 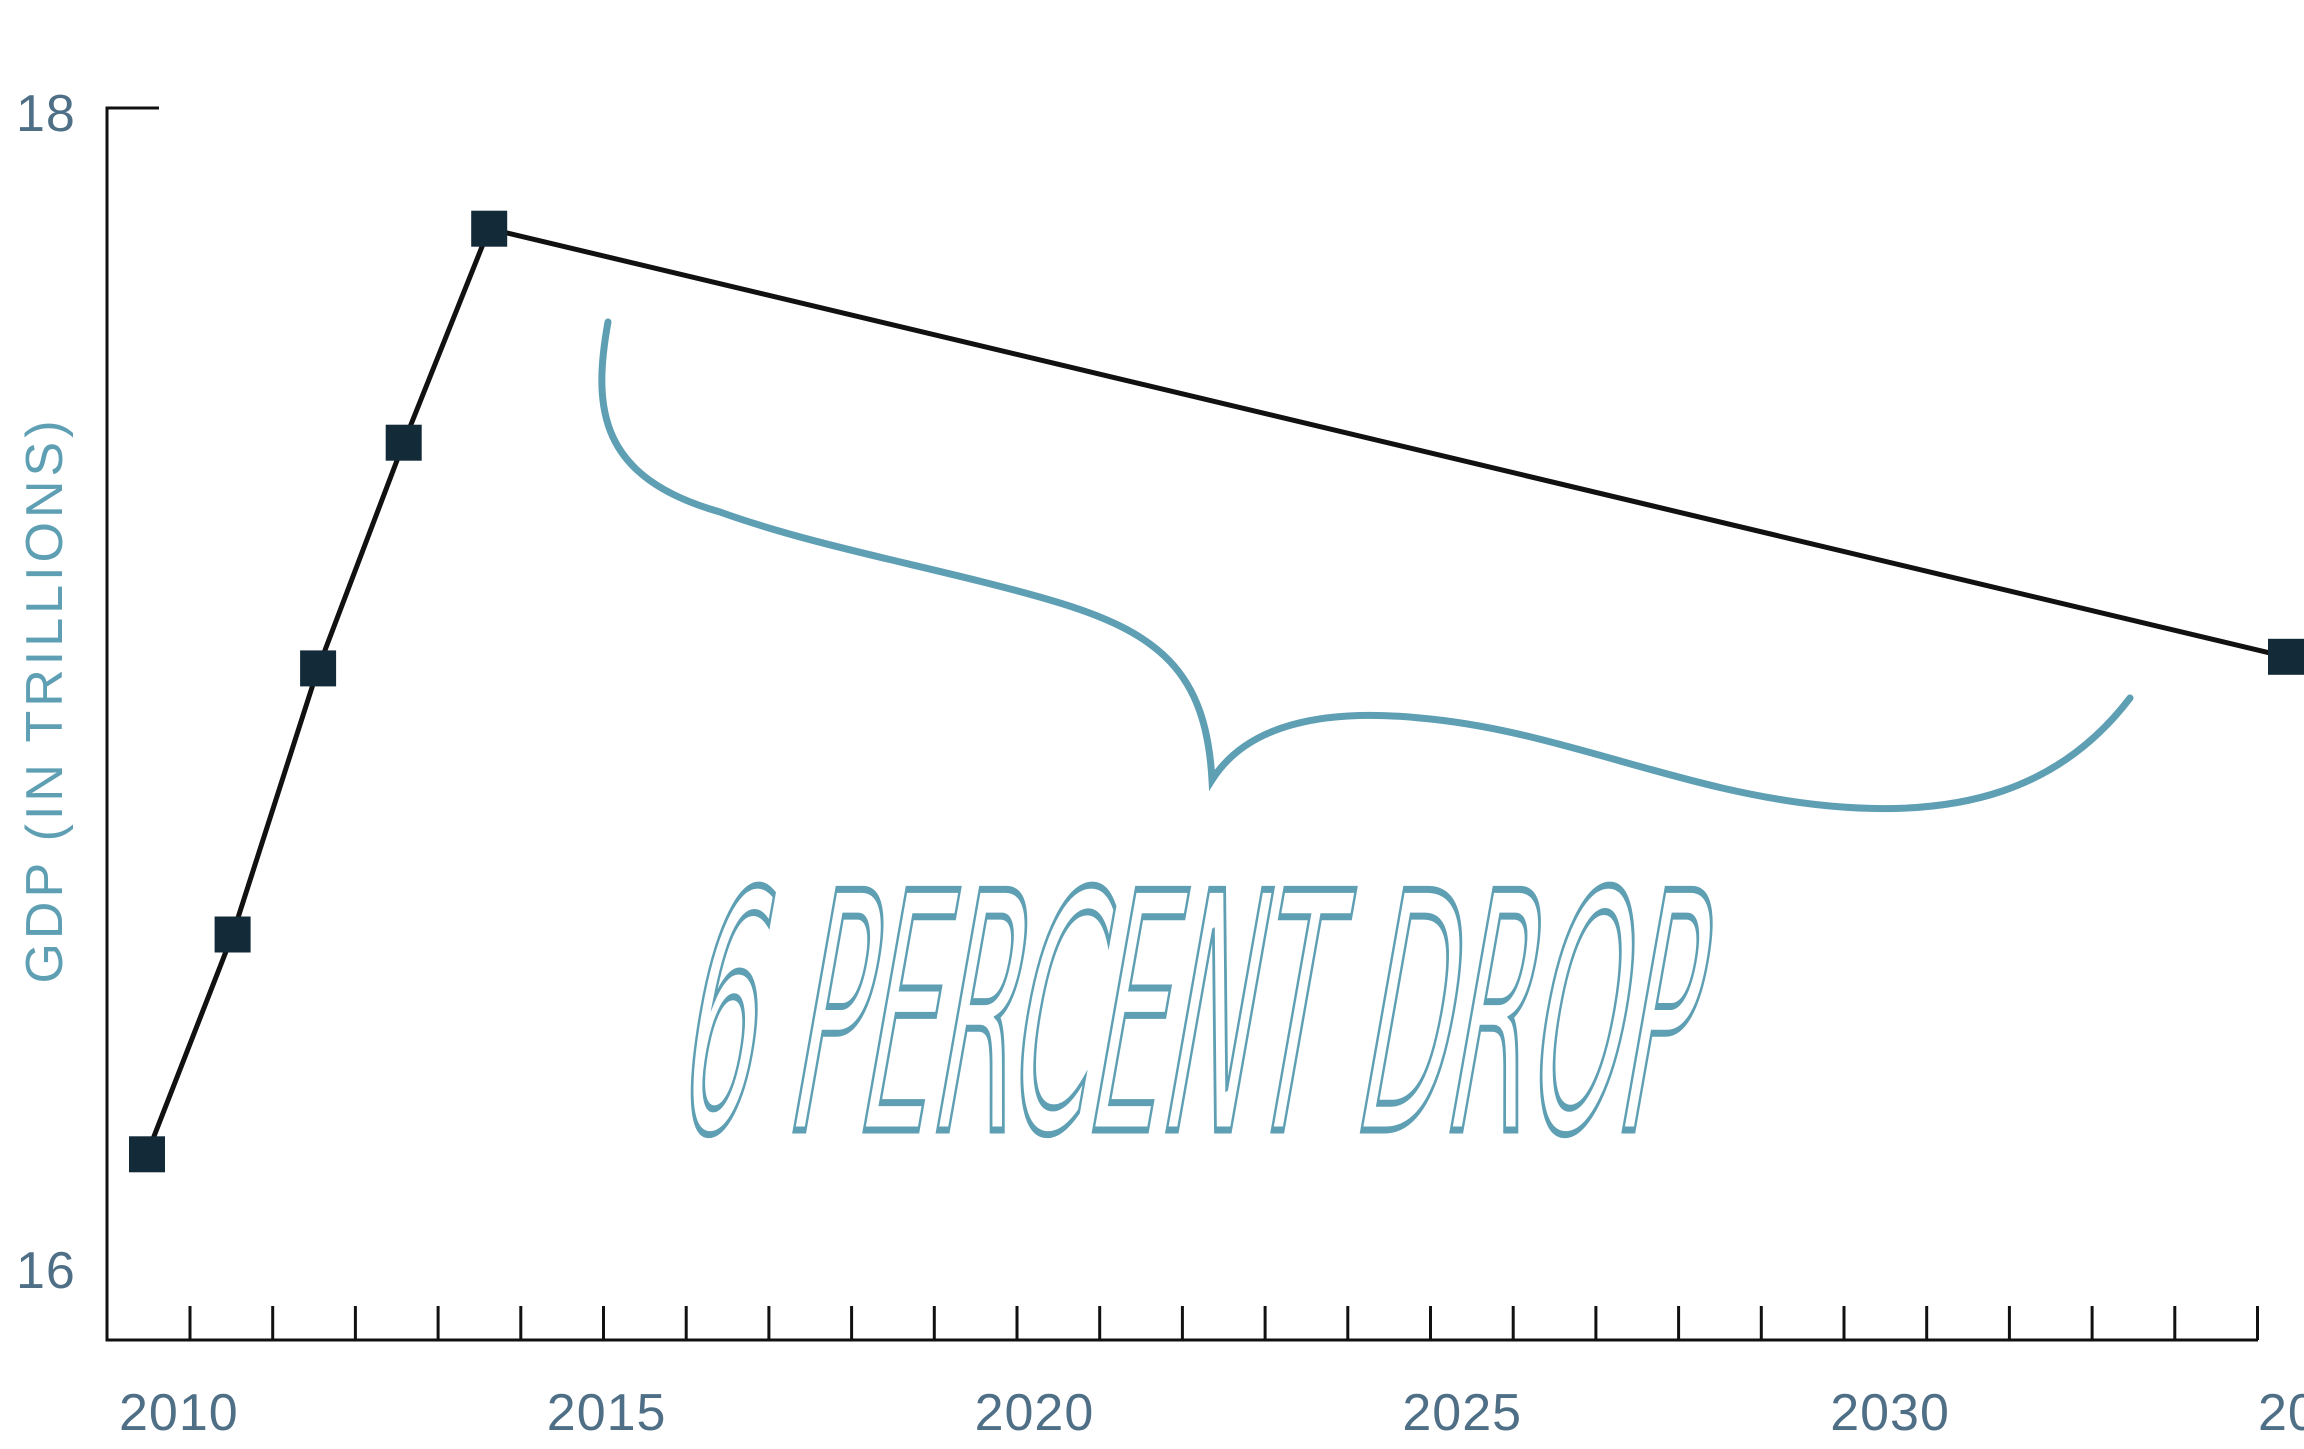 What do you see at coordinates (1462, 1413) in the screenshot?
I see `x-tick-label: 2025` at bounding box center [1462, 1413].